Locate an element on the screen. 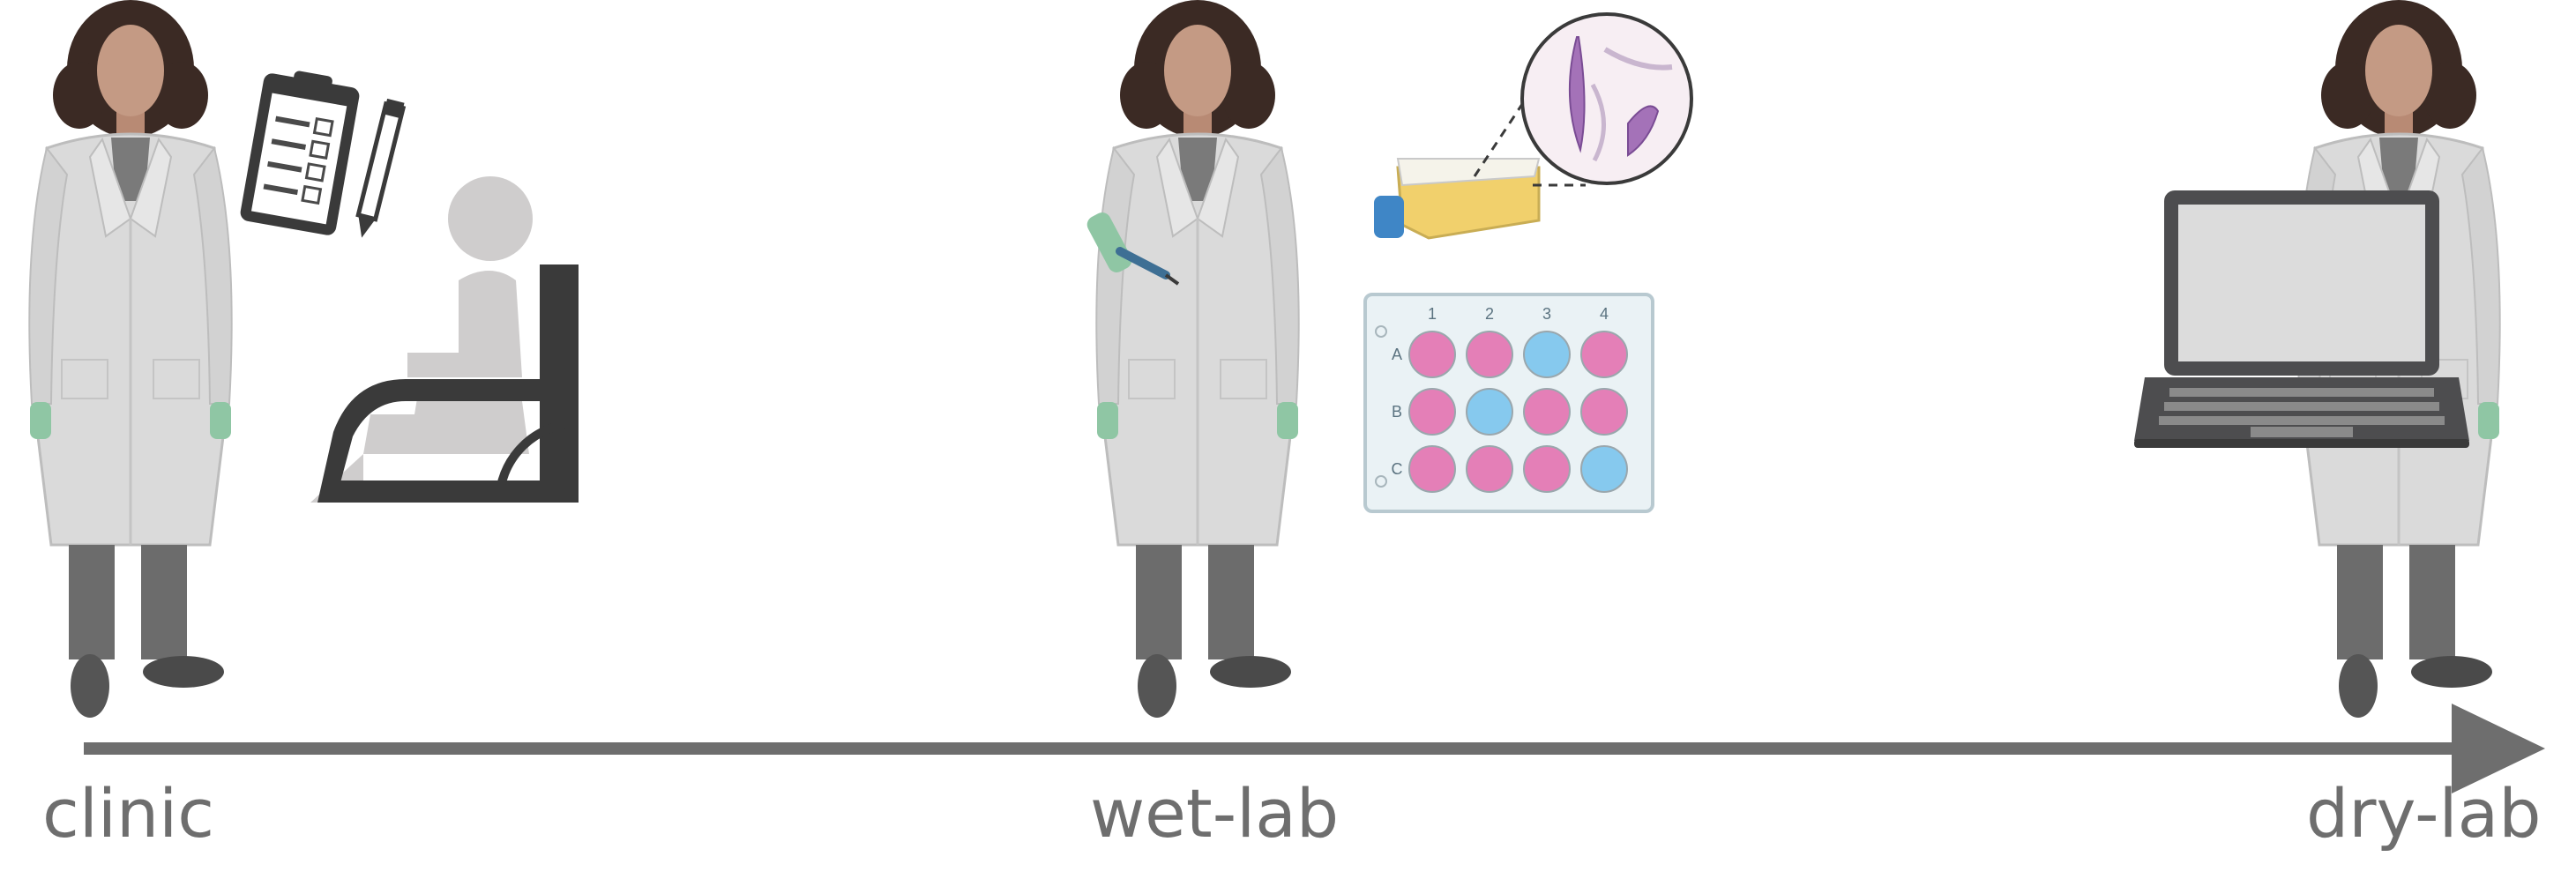 The height and width of the screenshot is (879, 2576). well-B2 is located at coordinates (1489, 412).